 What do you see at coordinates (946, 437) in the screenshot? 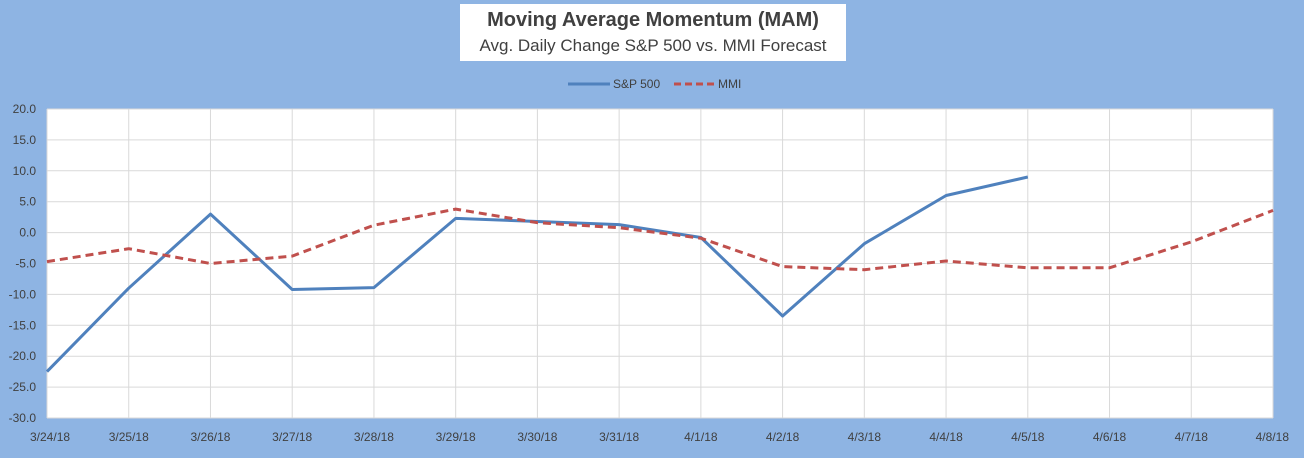
I see `x-tick-label: 4/4/18` at bounding box center [946, 437].